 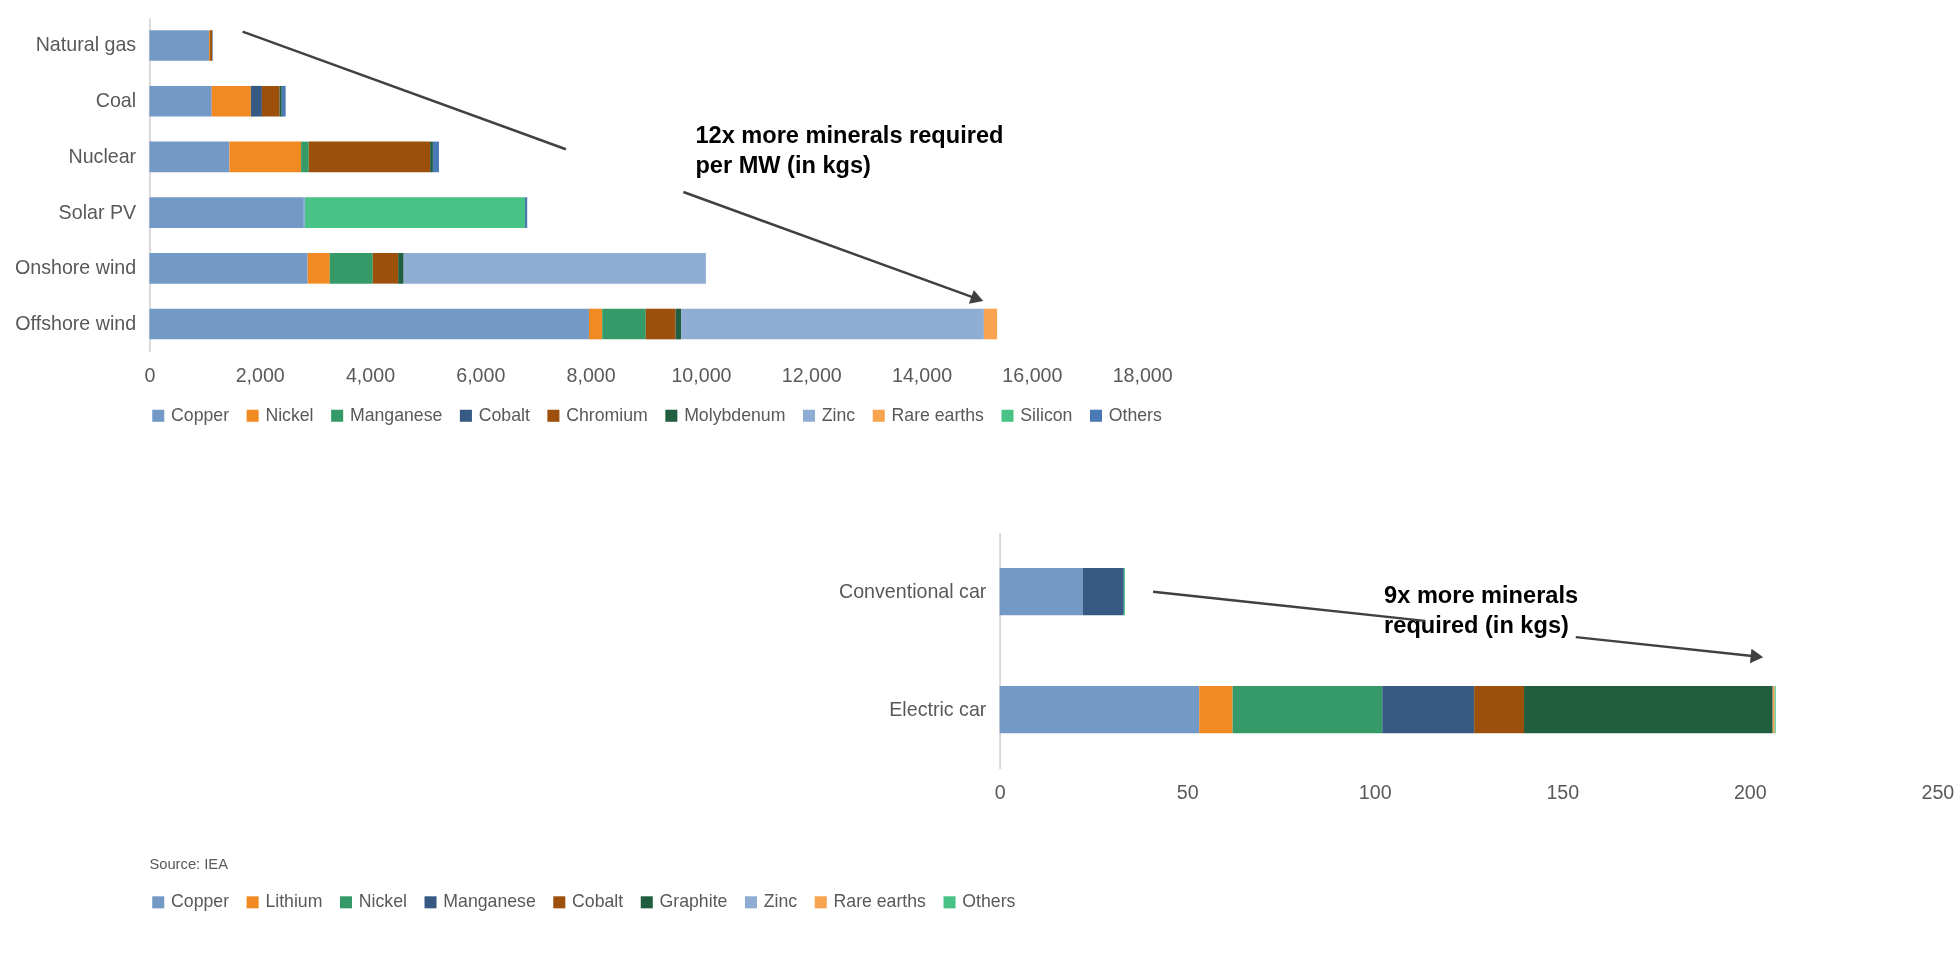 I want to click on x-tick-label: 200, so click(x=1750, y=791).